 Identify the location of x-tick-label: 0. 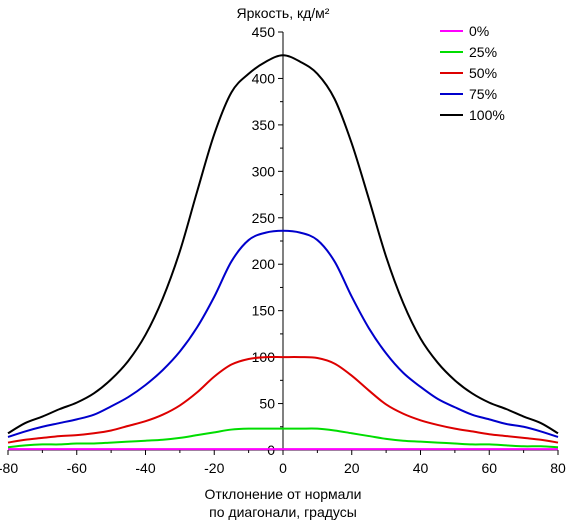
(283, 468).